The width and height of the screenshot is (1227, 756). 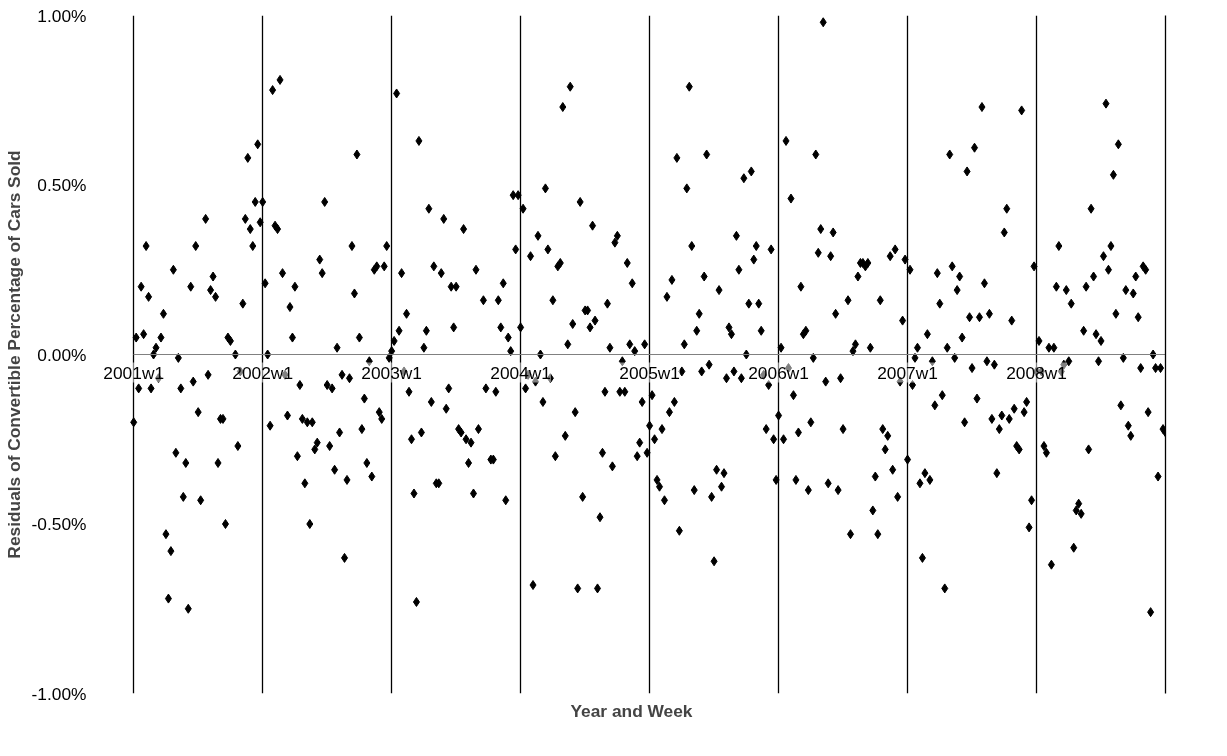 I want to click on x-tick-label: 2006w1, so click(x=778, y=372).